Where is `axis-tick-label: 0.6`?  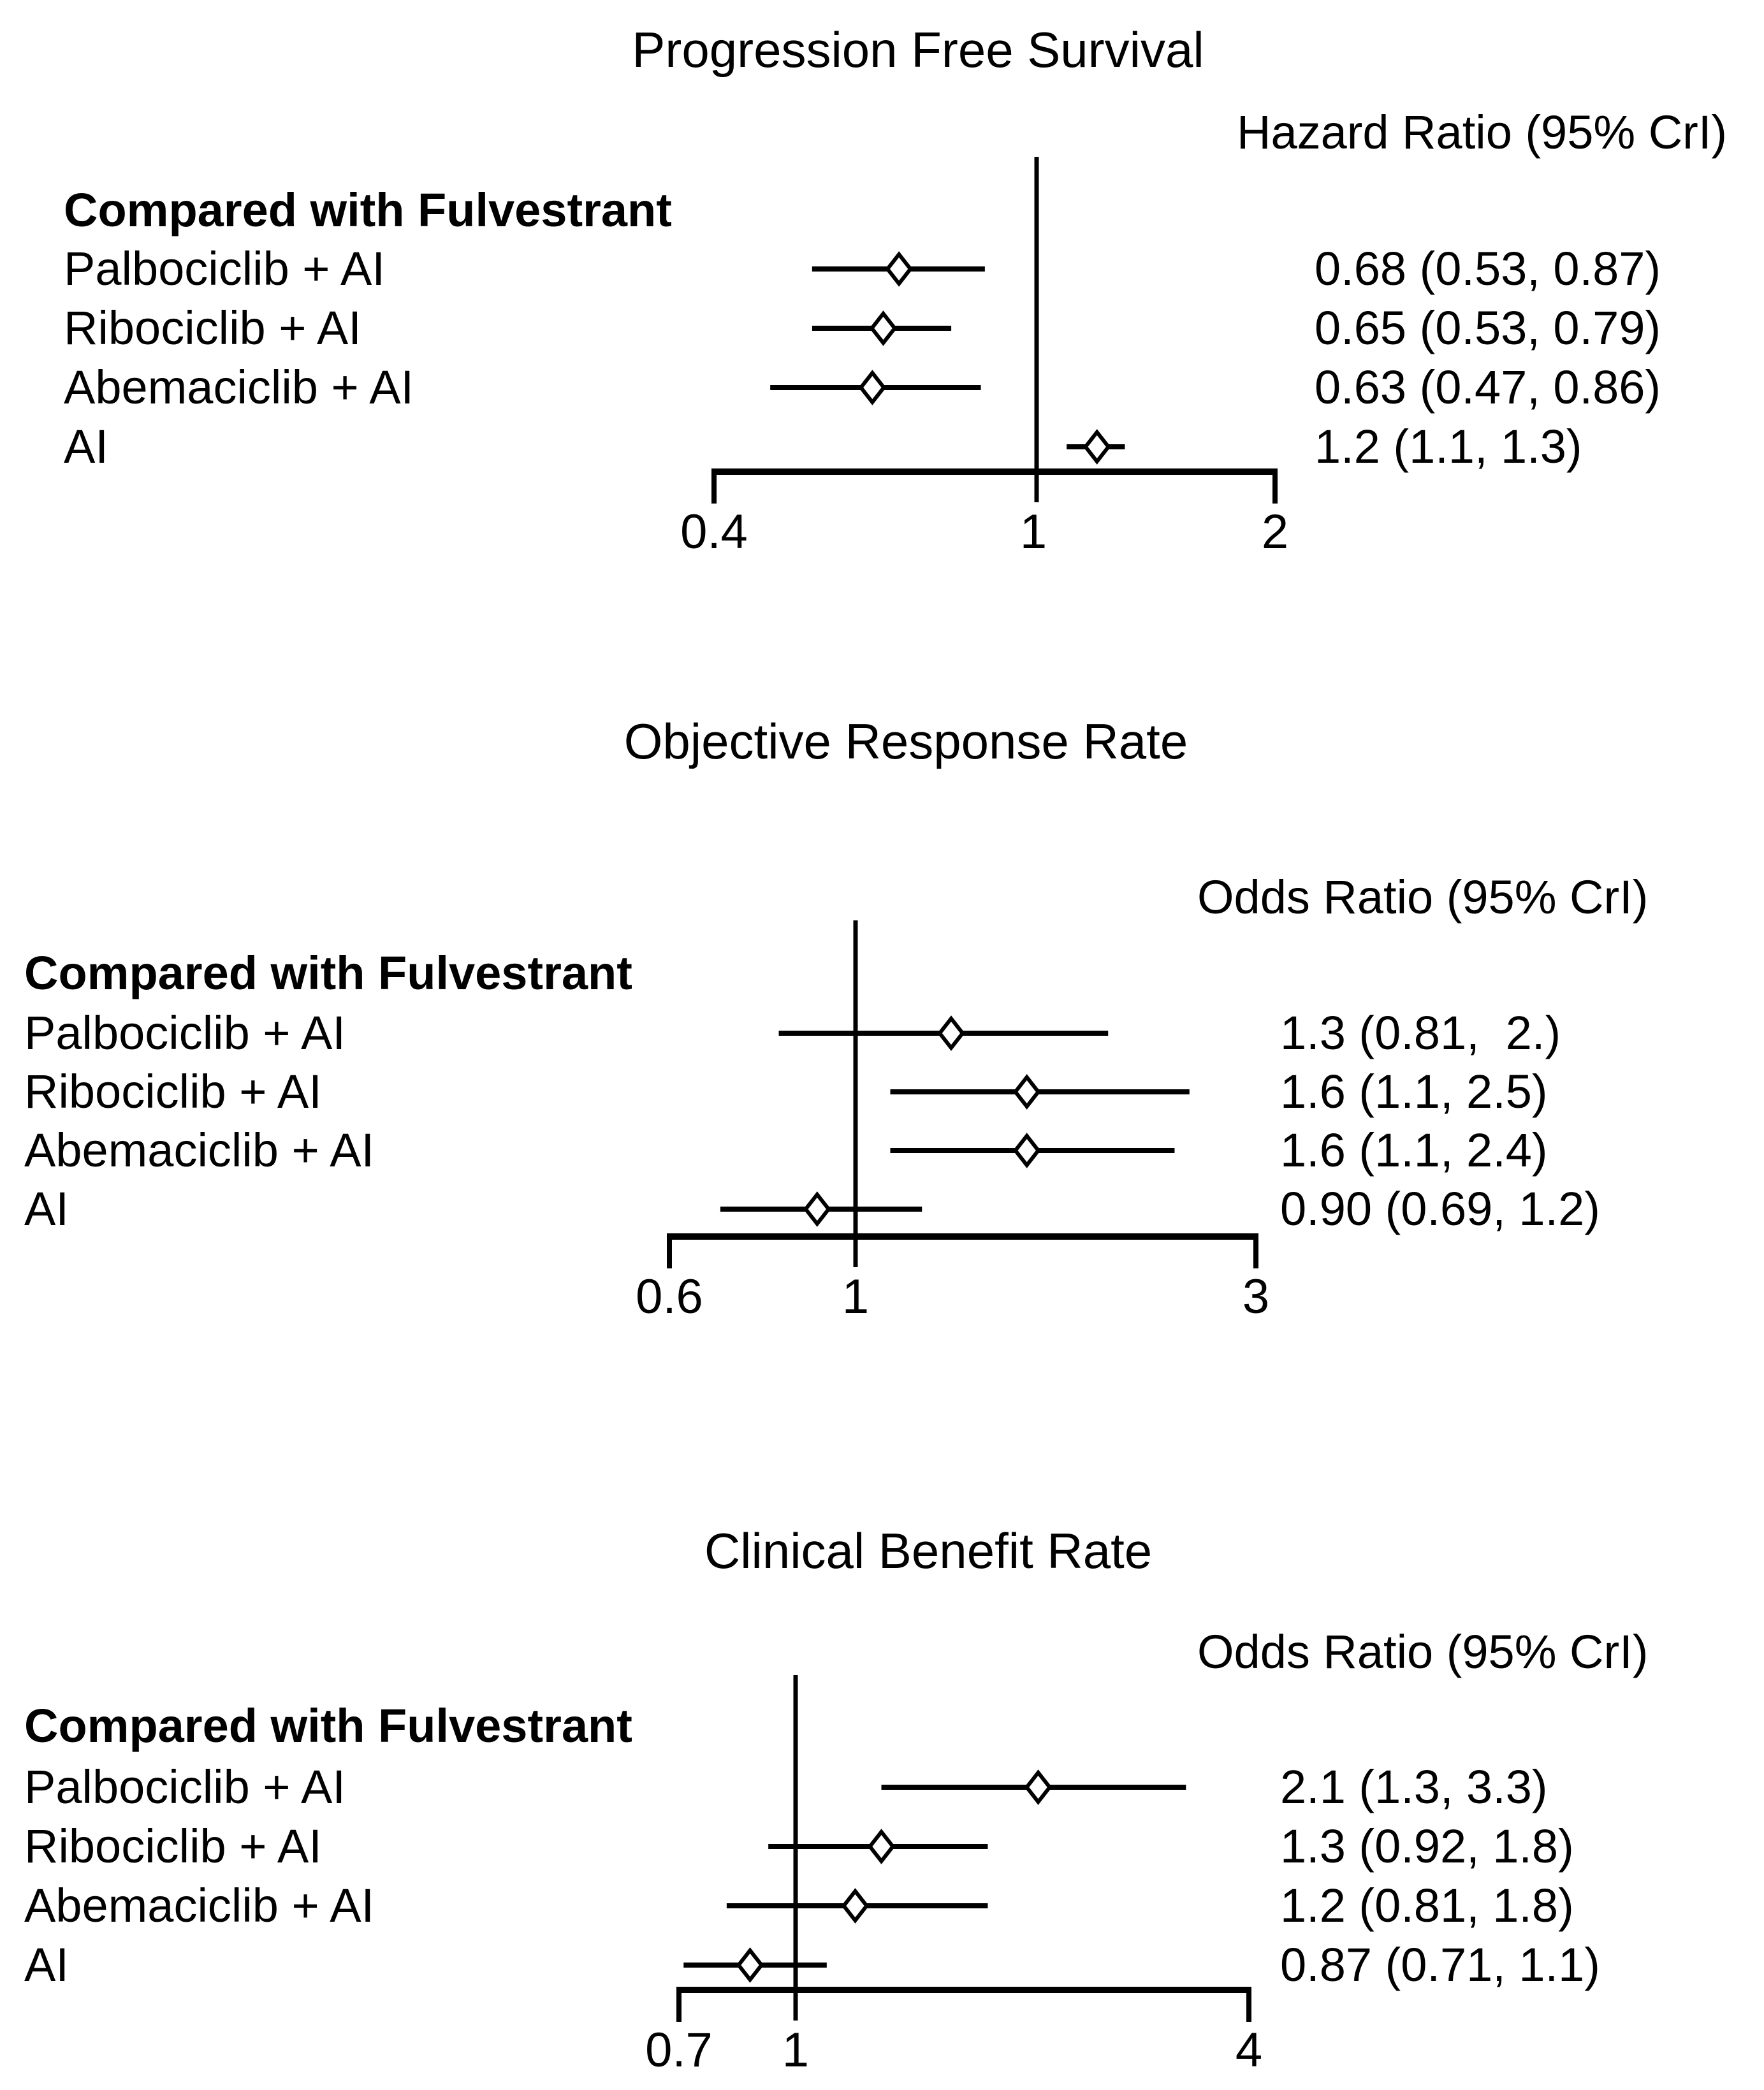 axis-tick-label: 0.6 is located at coordinates (669, 1297).